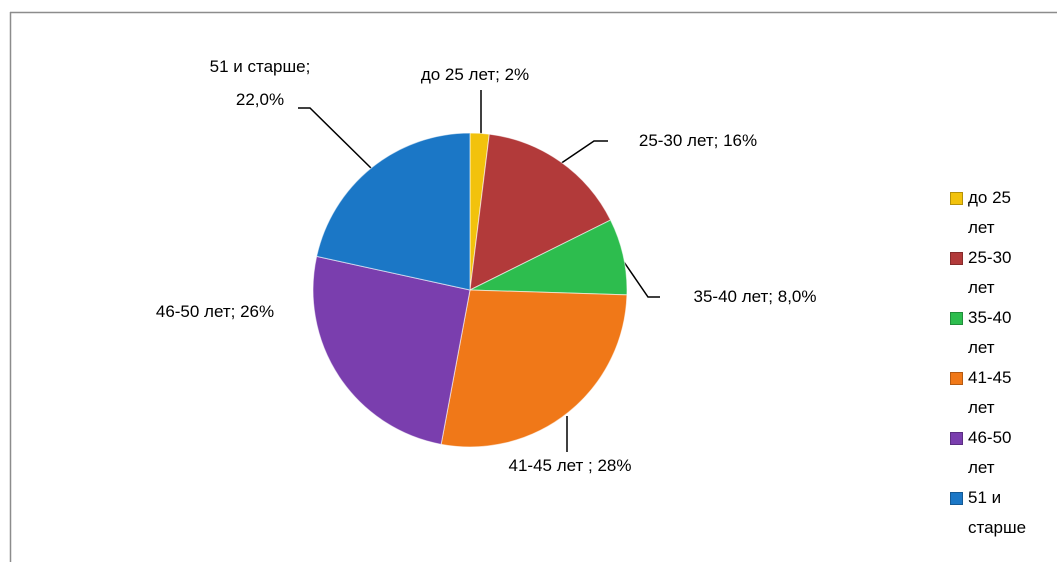  Describe the element at coordinates (990, 452) in the screenshot. I see `legend-label: 46-50 лет` at that location.